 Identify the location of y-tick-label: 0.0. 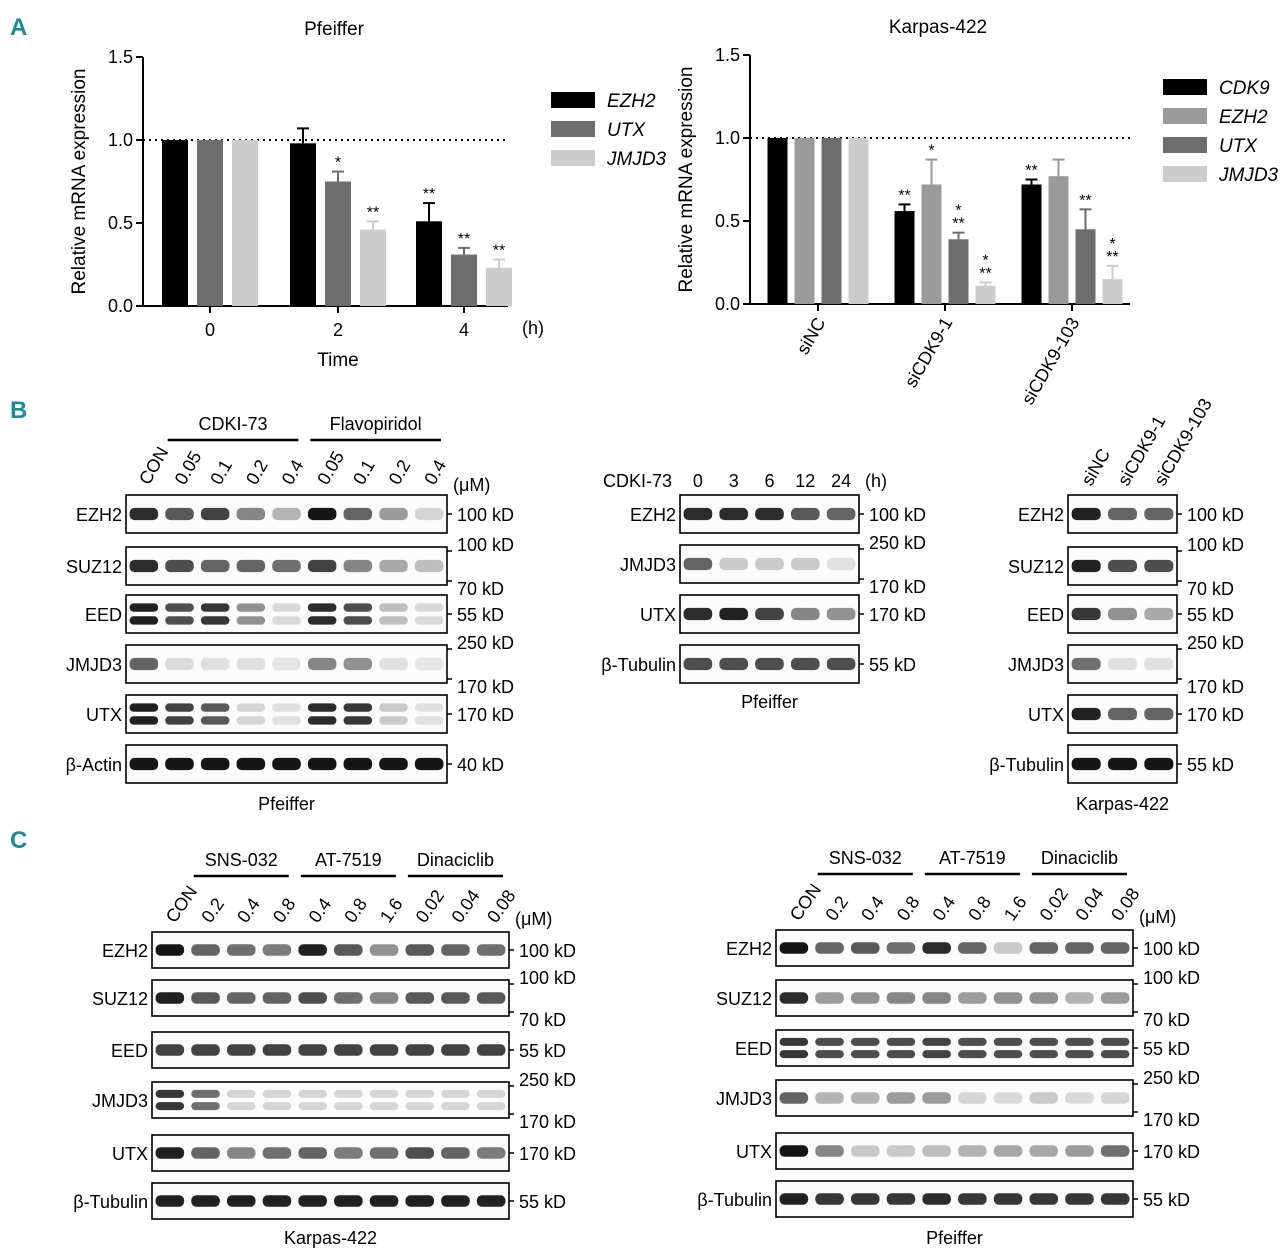
(120, 306).